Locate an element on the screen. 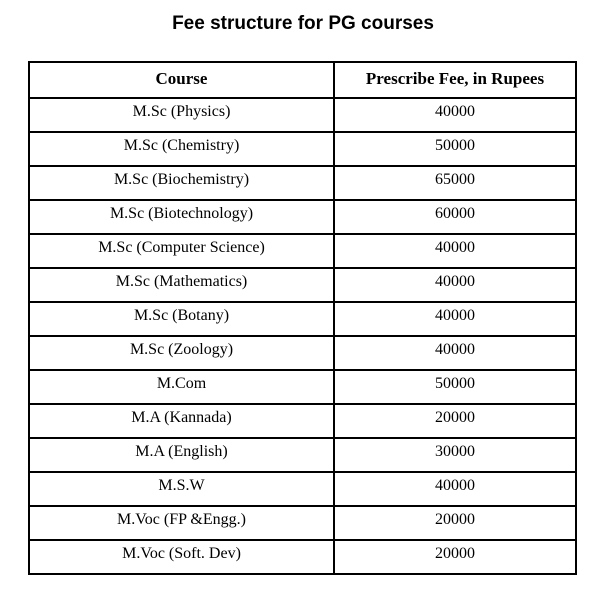  table-row: M.A (English) 30000 is located at coordinates (302, 455).